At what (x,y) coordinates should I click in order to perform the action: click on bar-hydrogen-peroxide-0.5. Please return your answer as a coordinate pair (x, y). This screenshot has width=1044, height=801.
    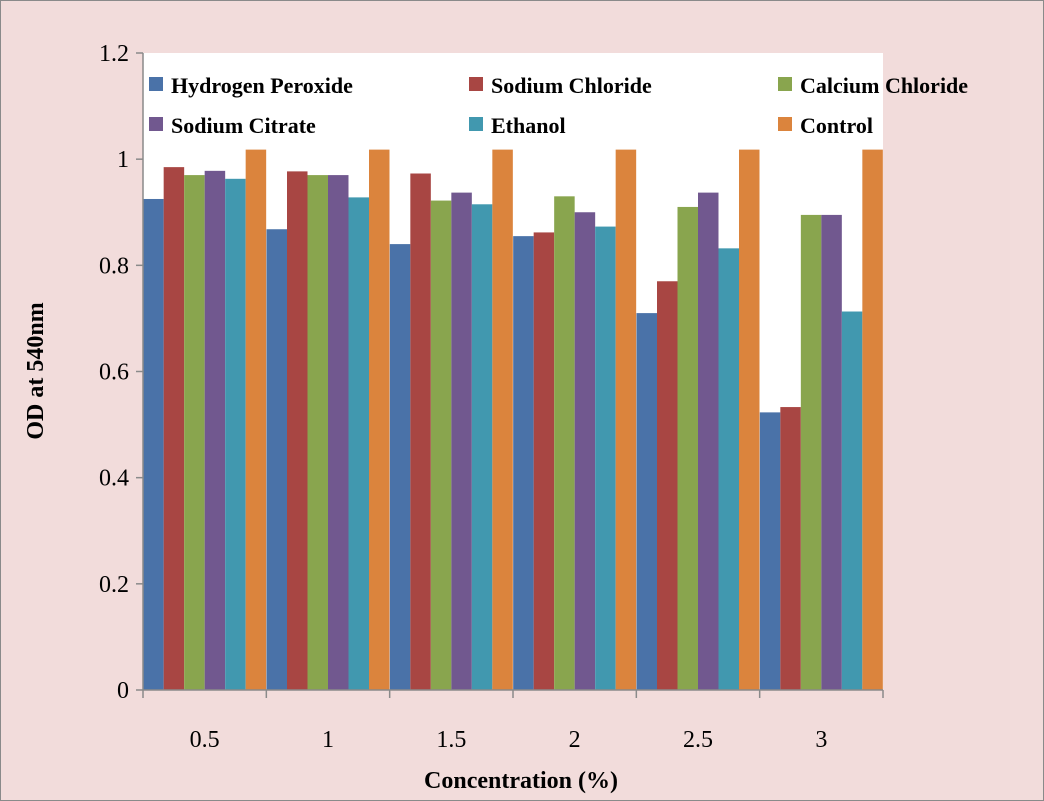
    Looking at the image, I should click on (153, 444).